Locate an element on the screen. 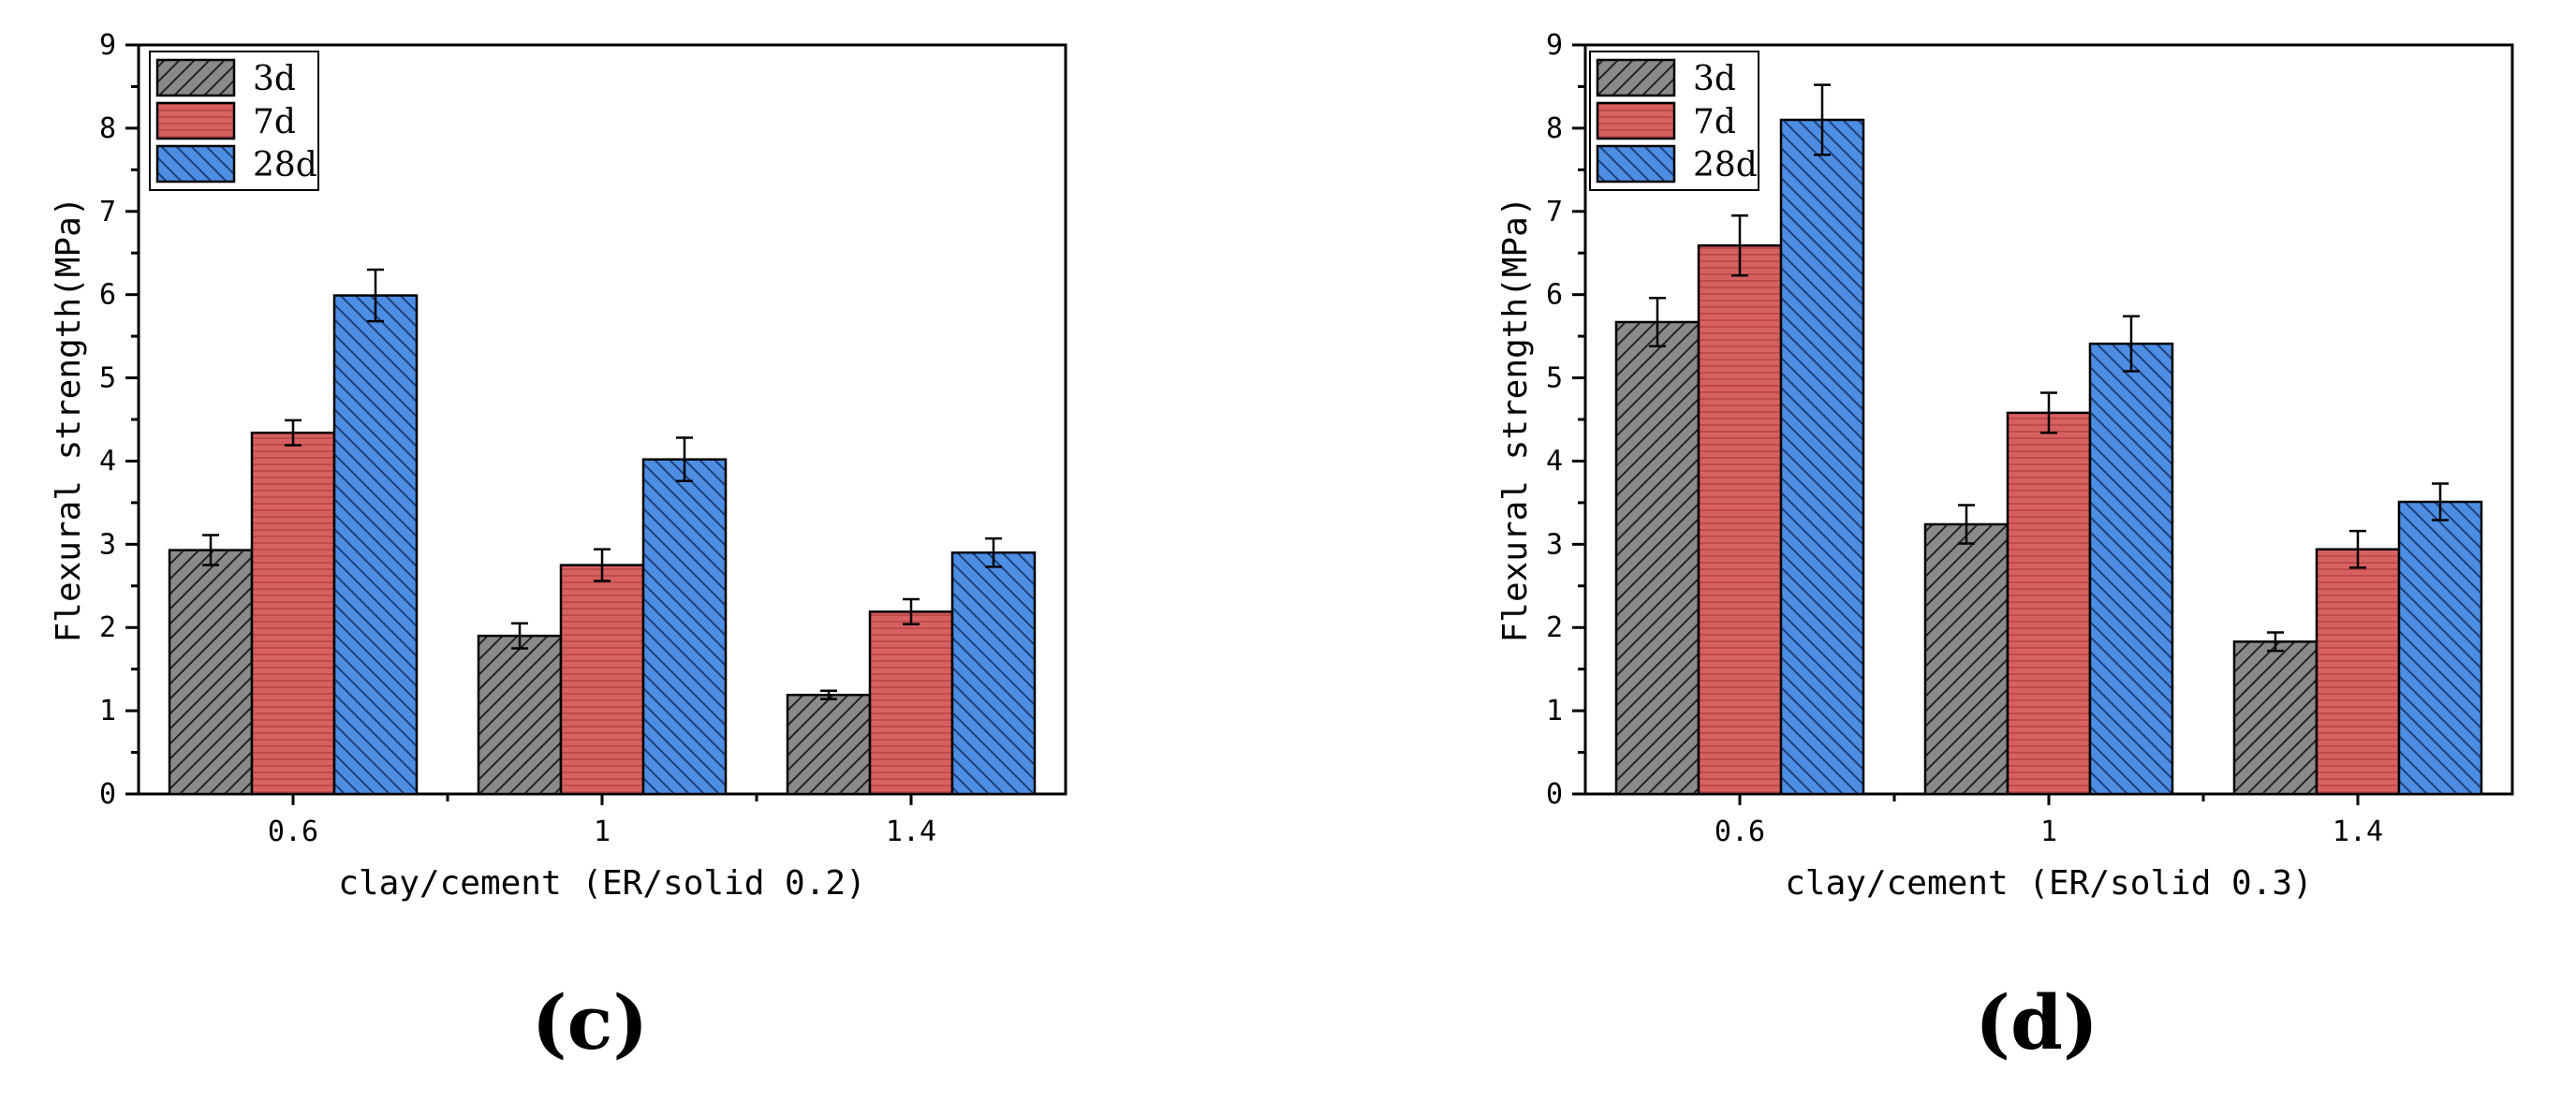  legend-label-28d-c: 28d is located at coordinates (285, 165).